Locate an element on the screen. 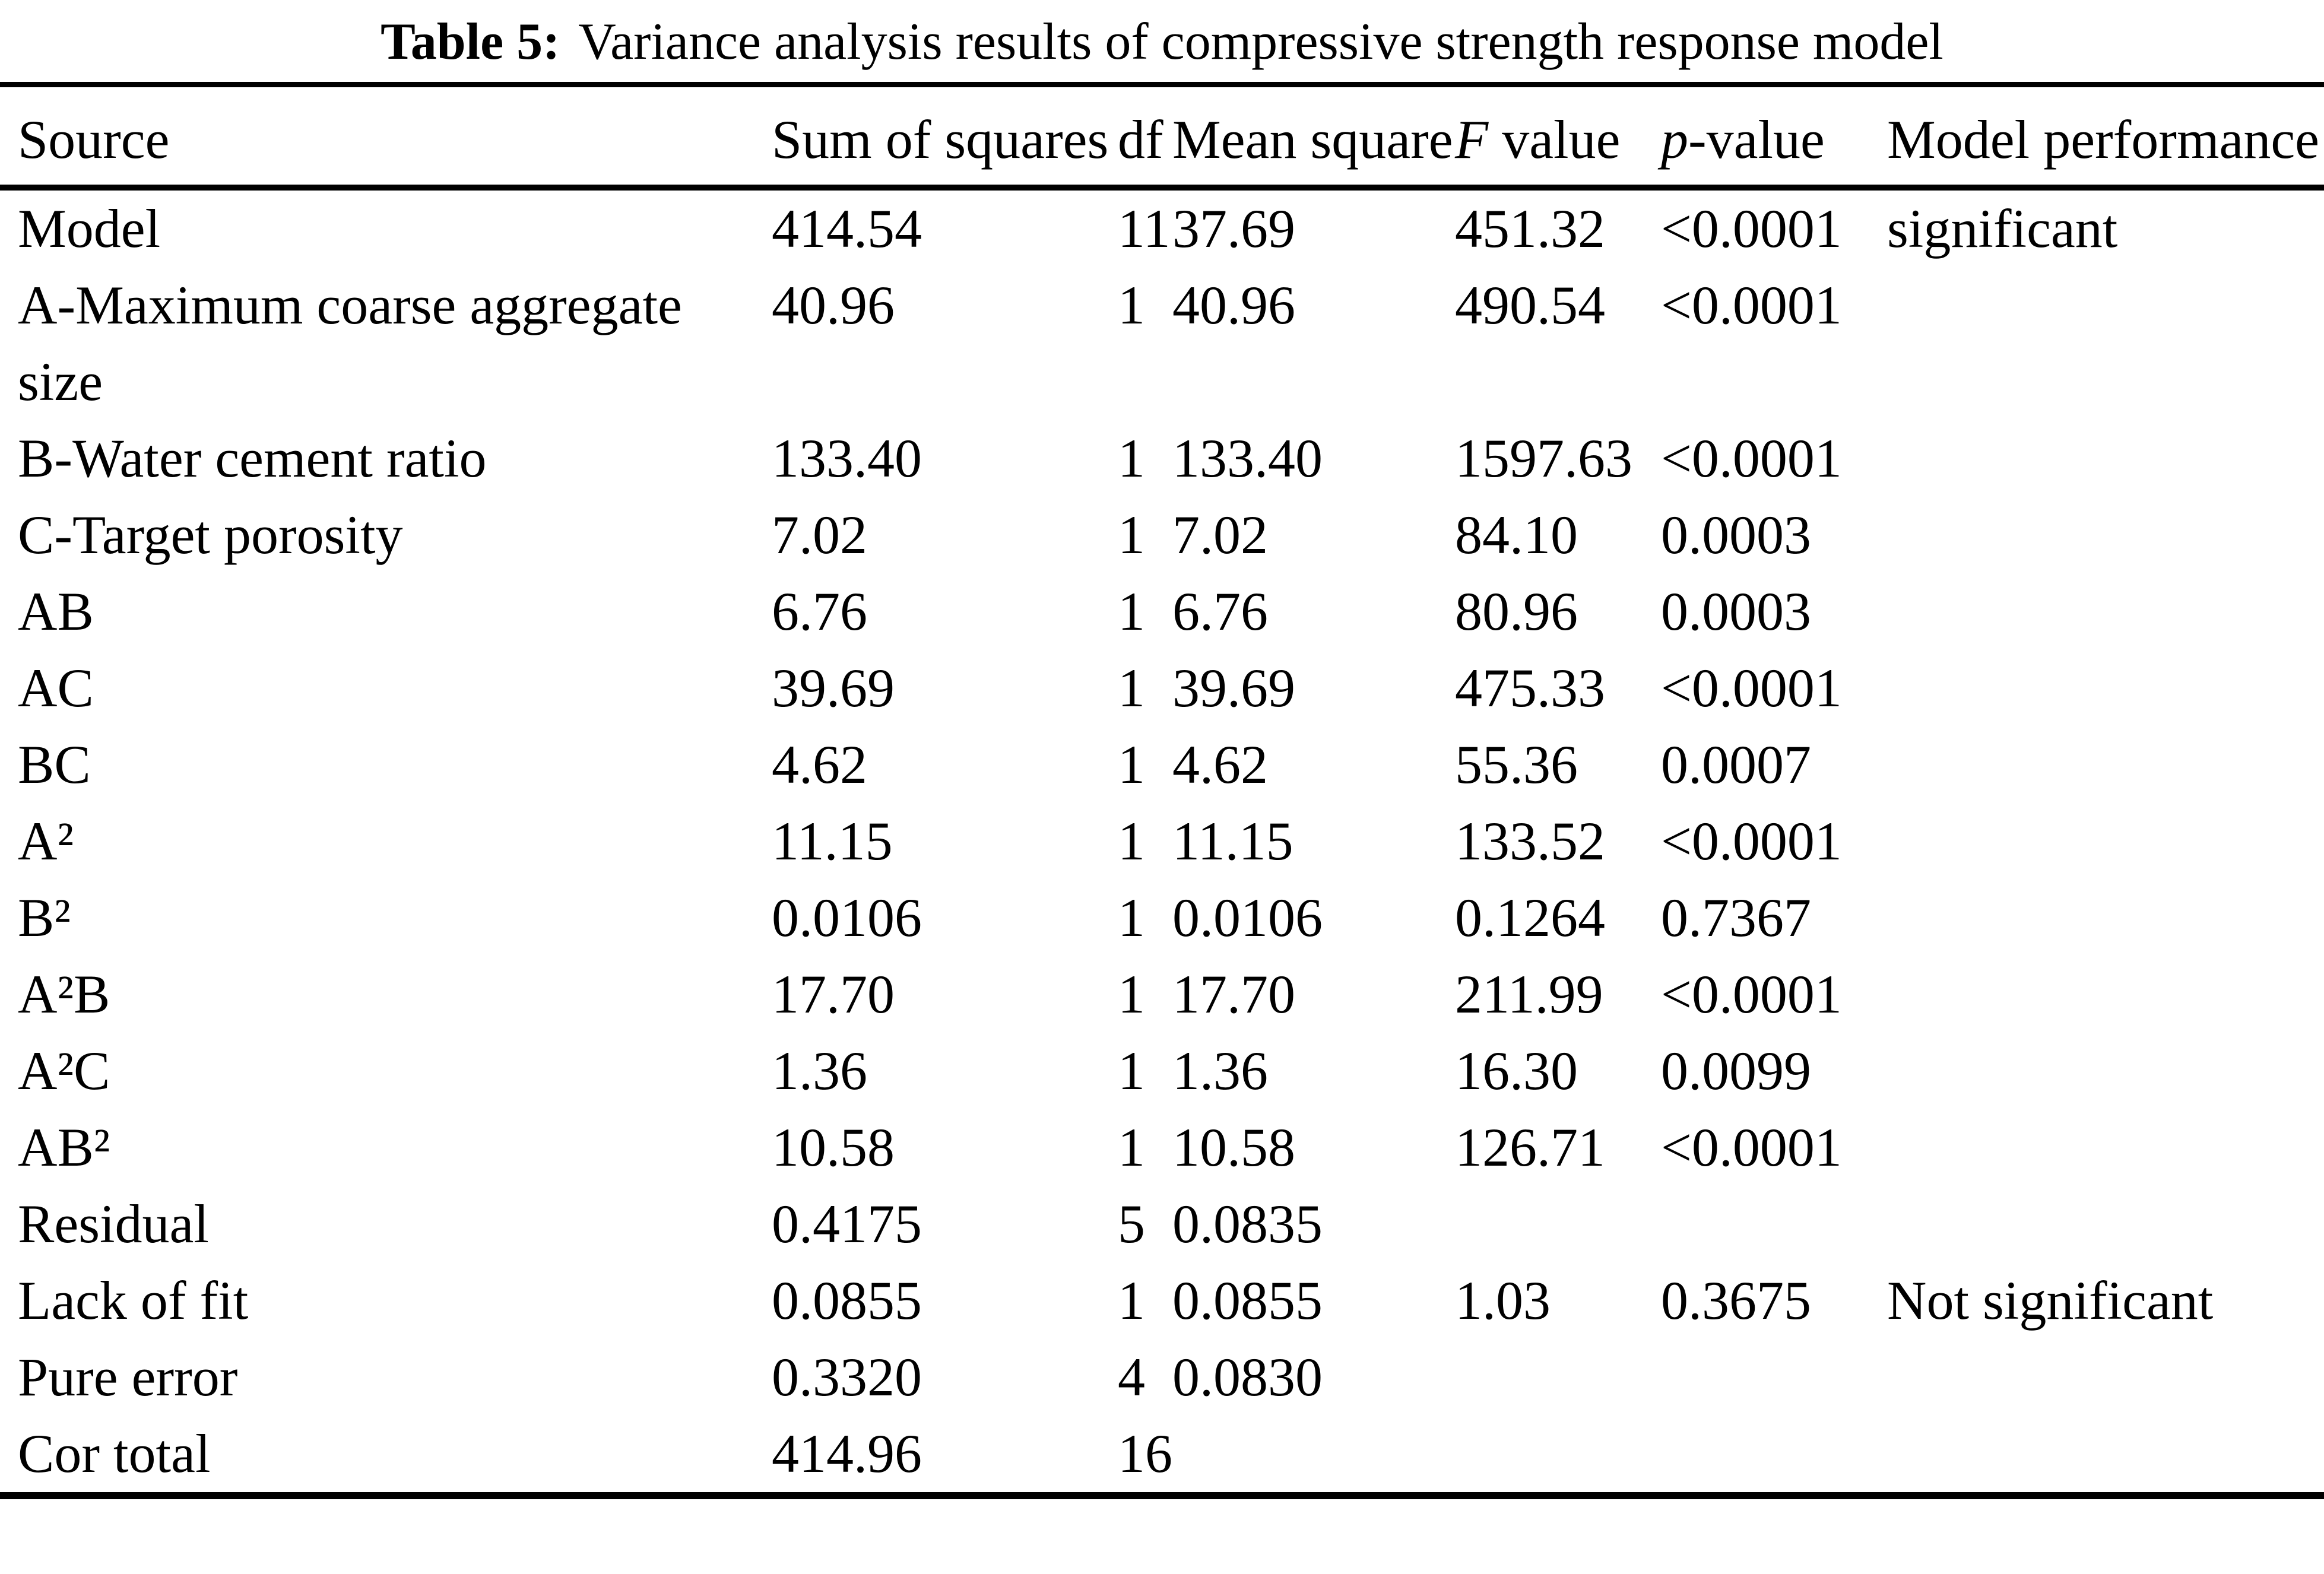 The width and height of the screenshot is (2324, 1574). cell-p-value: 0.0099 is located at coordinates (1736, 1070).